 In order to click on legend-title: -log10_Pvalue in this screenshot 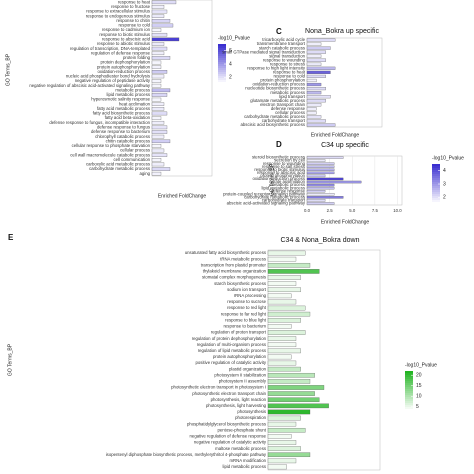, I will do `click(448, 158)`.